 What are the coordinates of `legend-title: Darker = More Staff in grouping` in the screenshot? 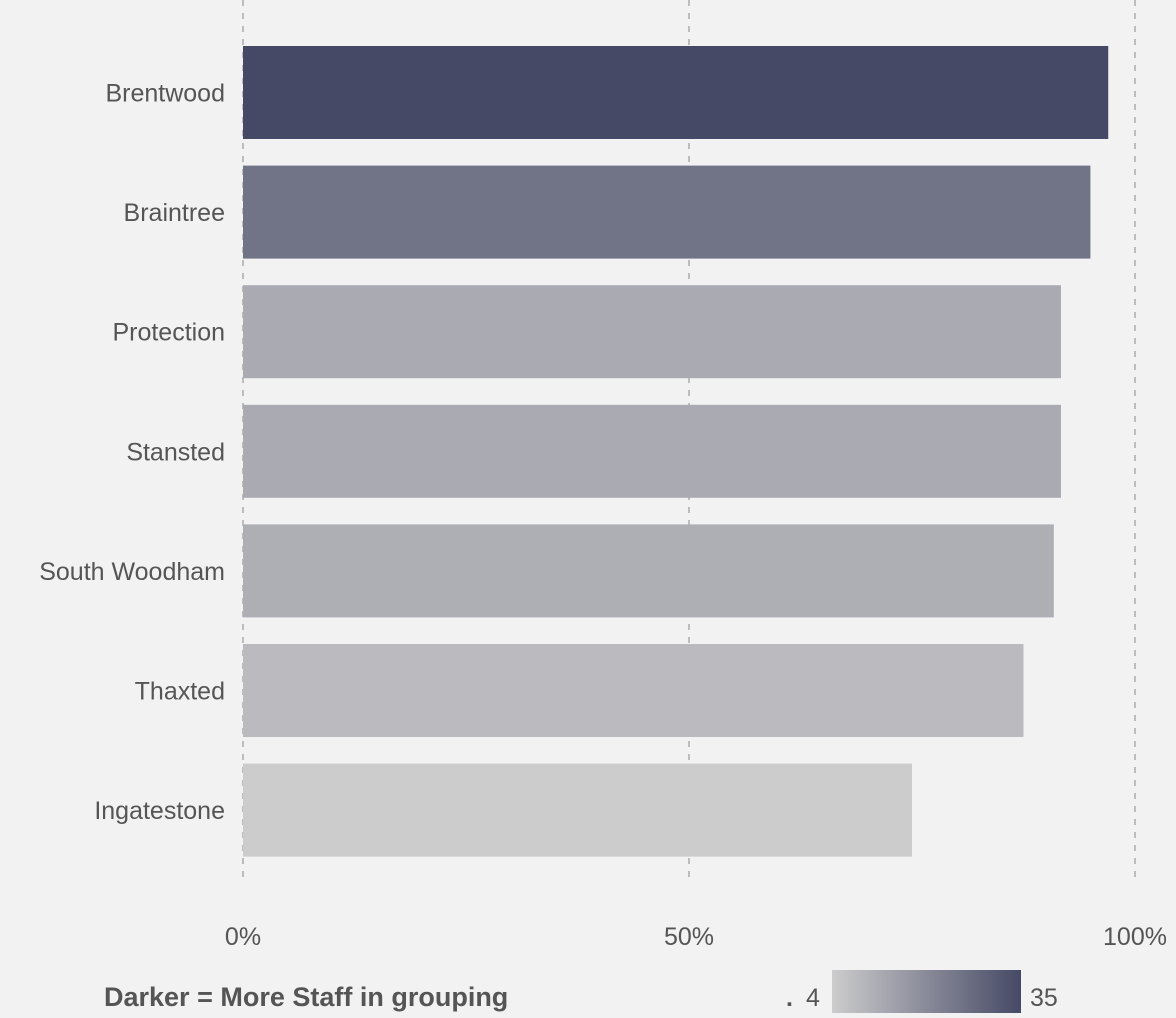 It's located at (306, 997).